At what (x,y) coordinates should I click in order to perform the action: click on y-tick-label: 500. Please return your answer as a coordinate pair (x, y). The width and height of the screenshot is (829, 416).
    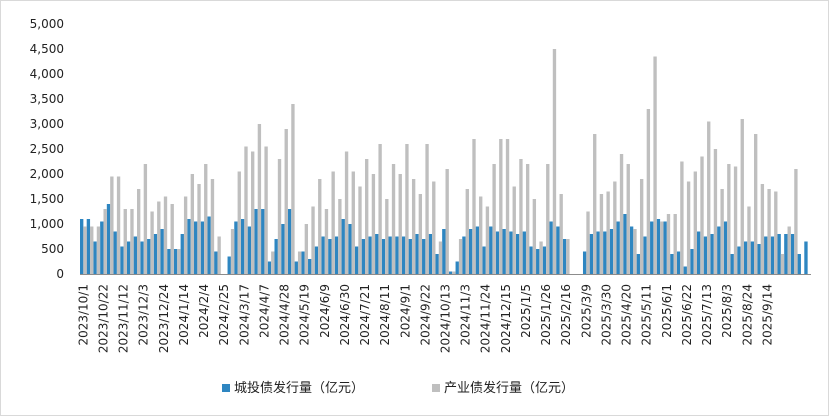
    Looking at the image, I should click on (52, 249).